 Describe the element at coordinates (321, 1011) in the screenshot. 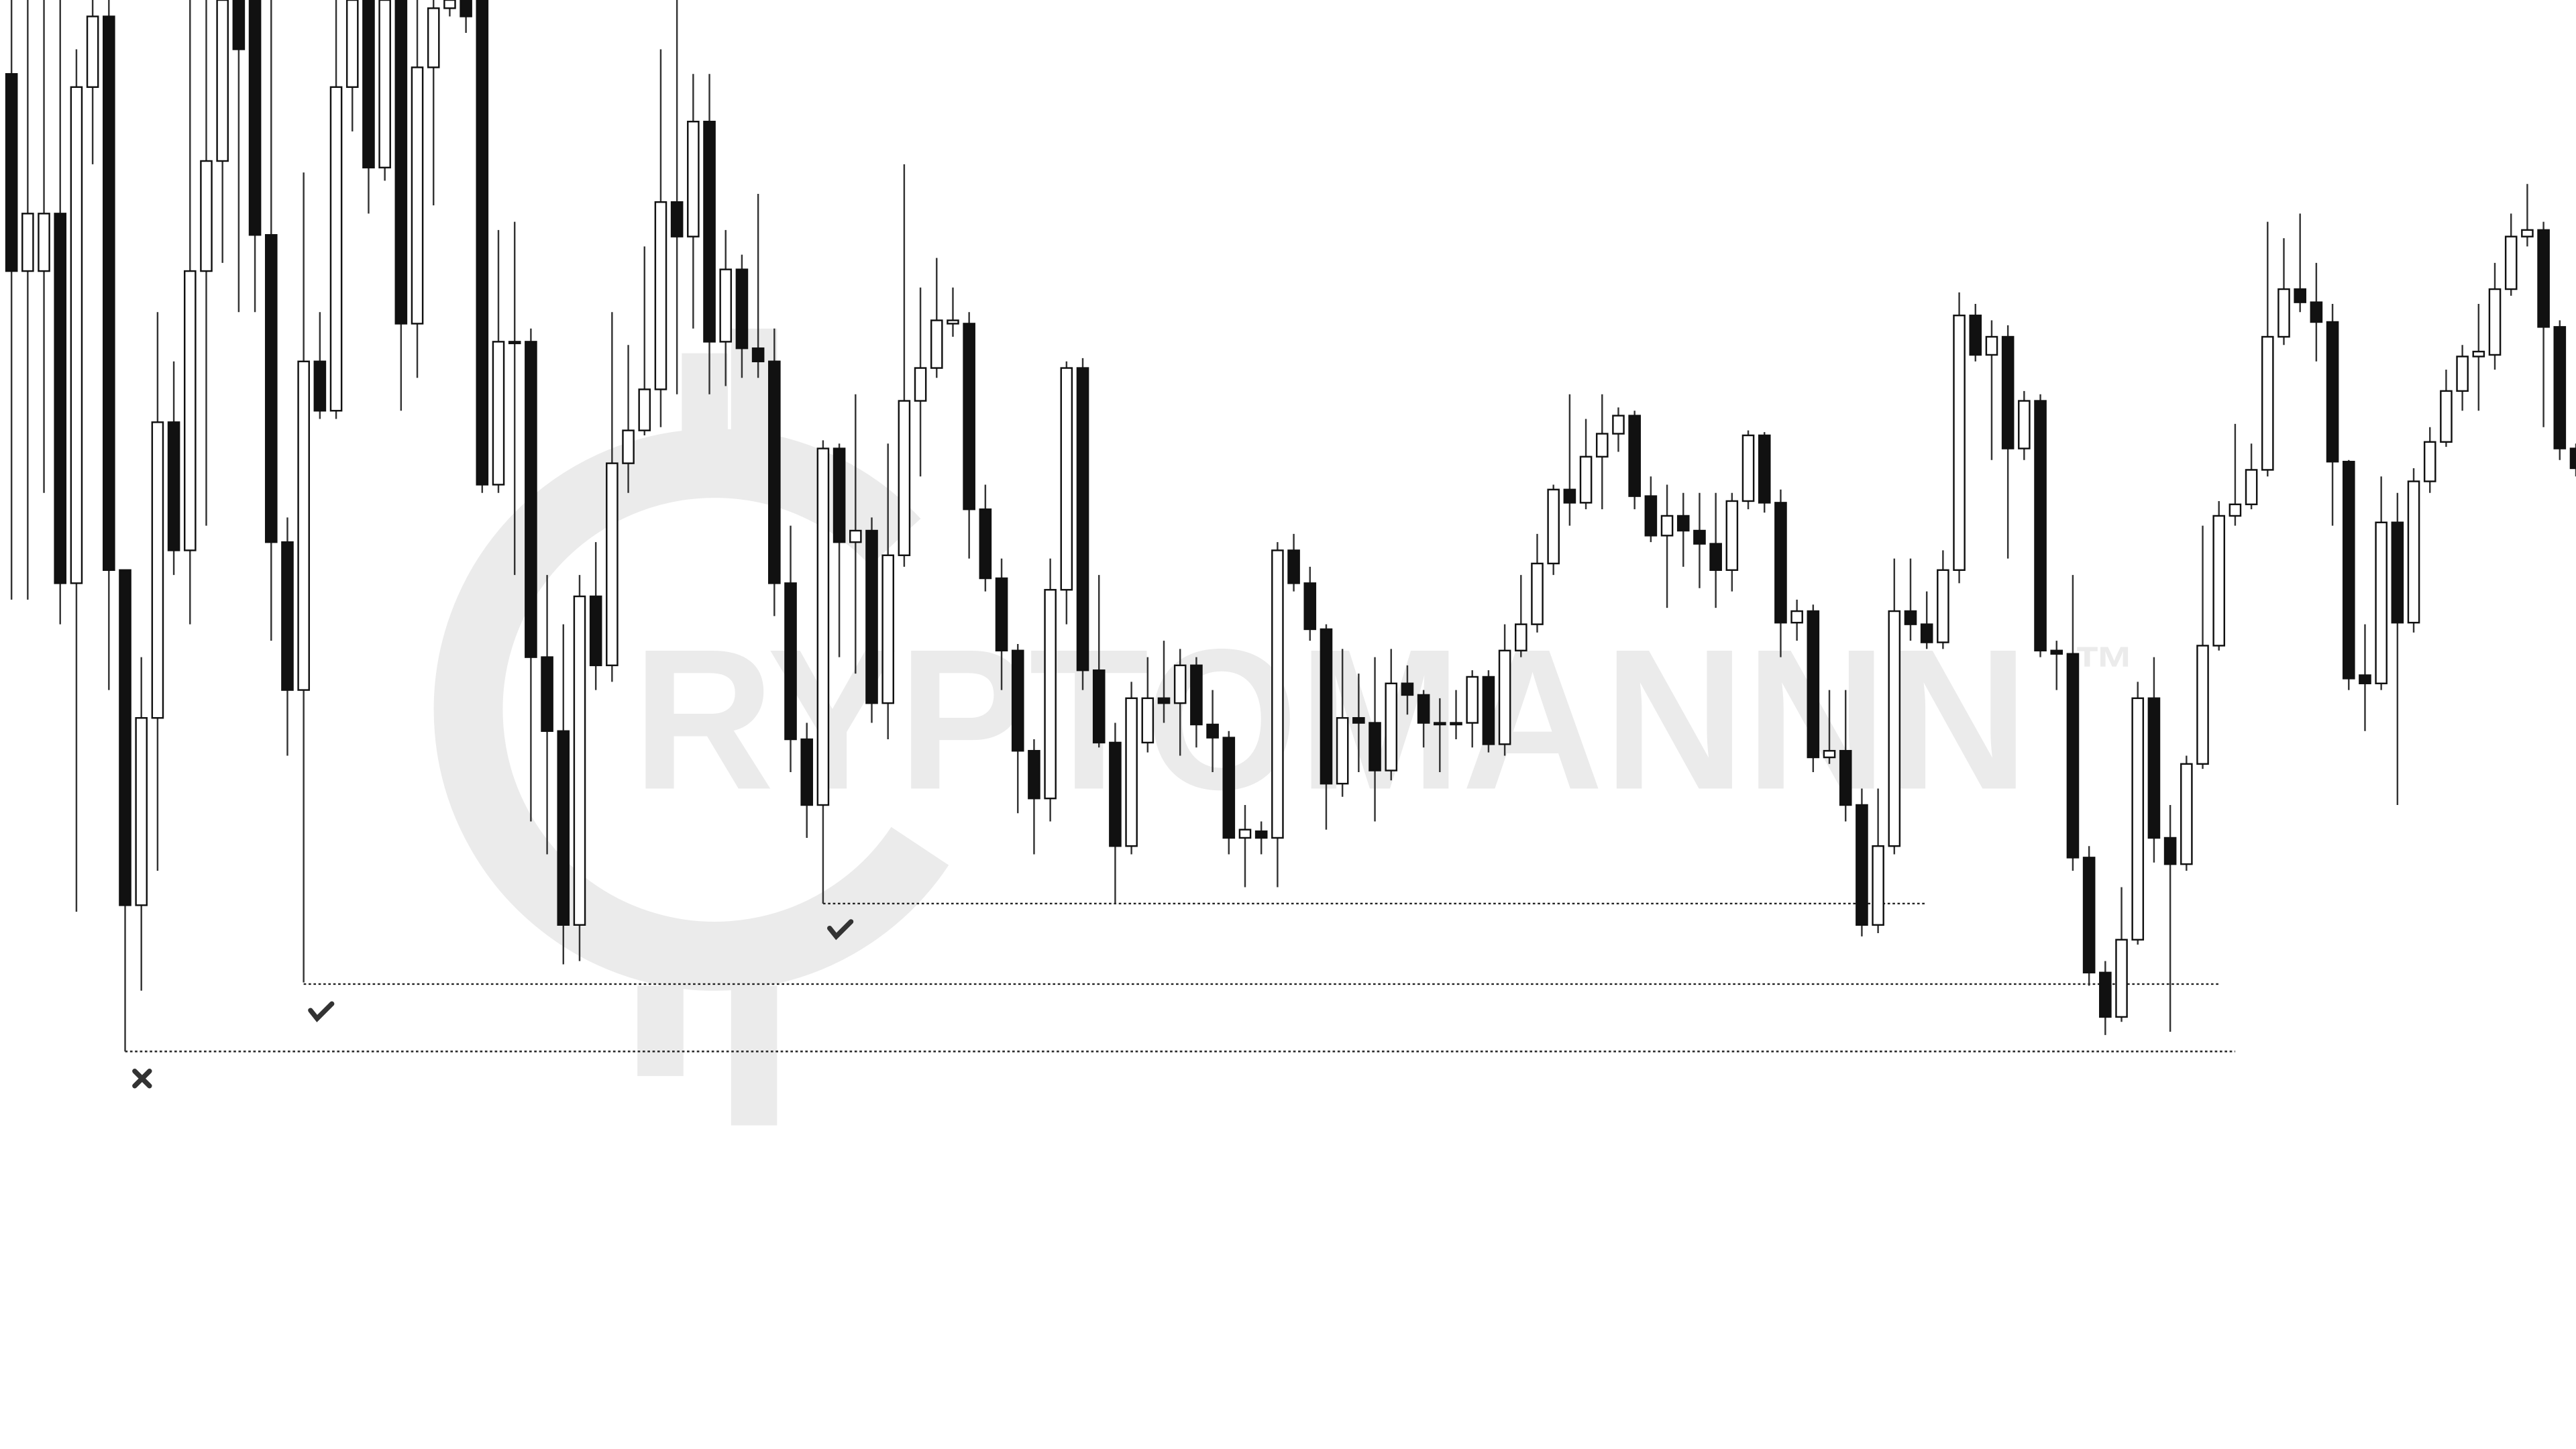

I see `check-icon` at that location.